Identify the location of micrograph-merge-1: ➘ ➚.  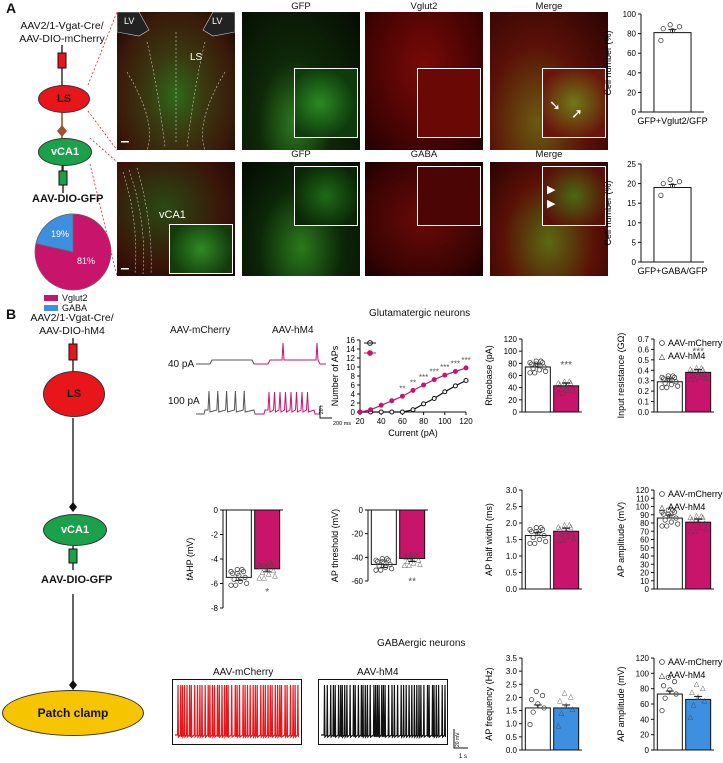
(549, 81).